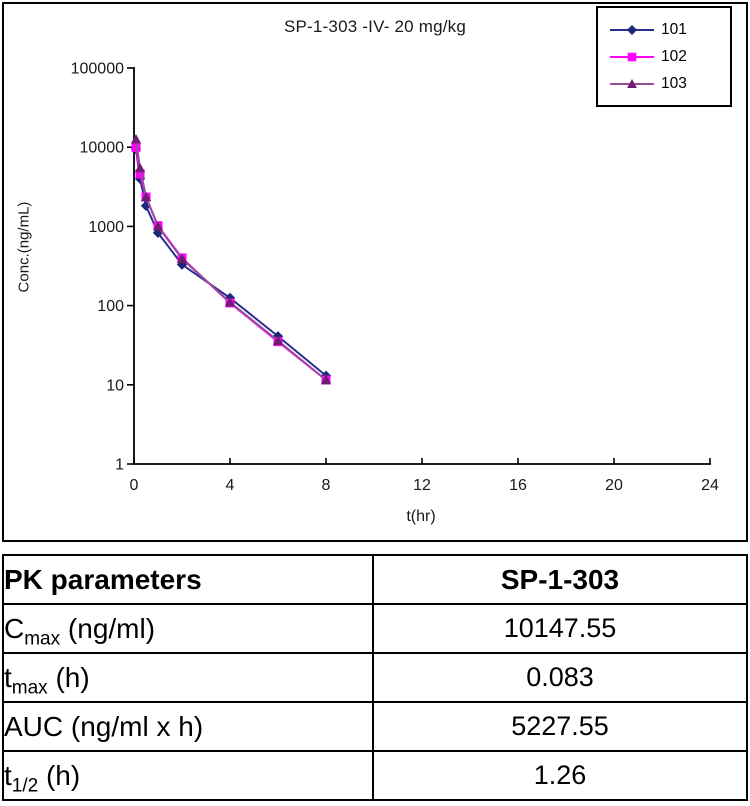 This screenshot has width=750, height=806. Describe the element at coordinates (188, 628) in the screenshot. I see `param-cell: Cmax (ng/ml)` at that location.